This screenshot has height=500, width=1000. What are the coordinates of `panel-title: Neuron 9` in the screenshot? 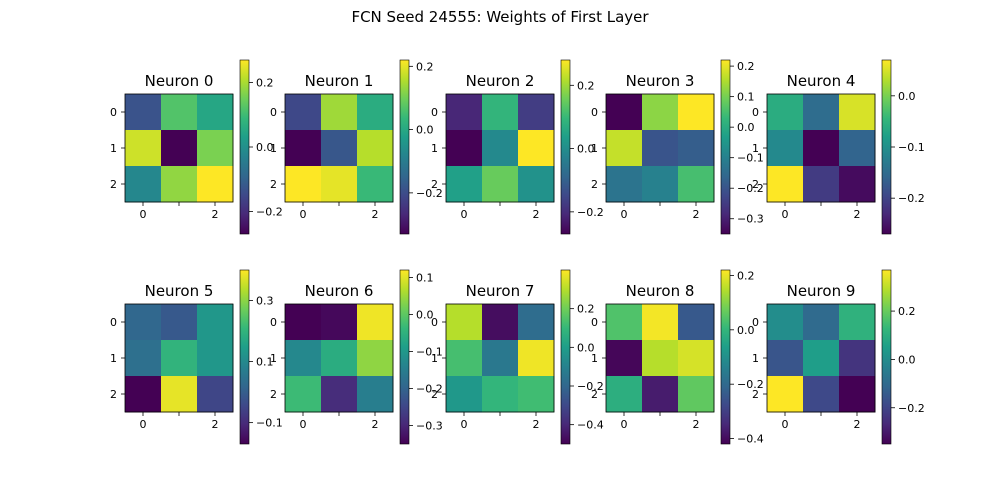 It's located at (821, 291).